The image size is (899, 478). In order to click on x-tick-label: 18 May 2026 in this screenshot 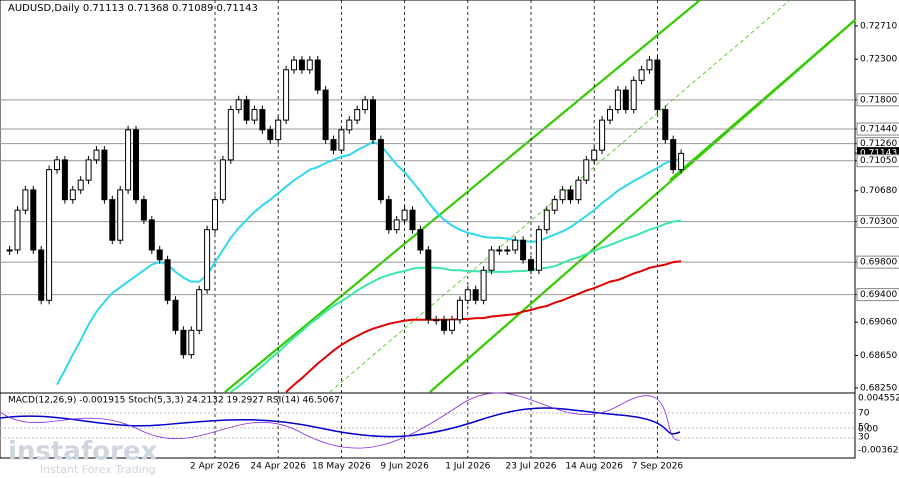, I will do `click(341, 467)`.